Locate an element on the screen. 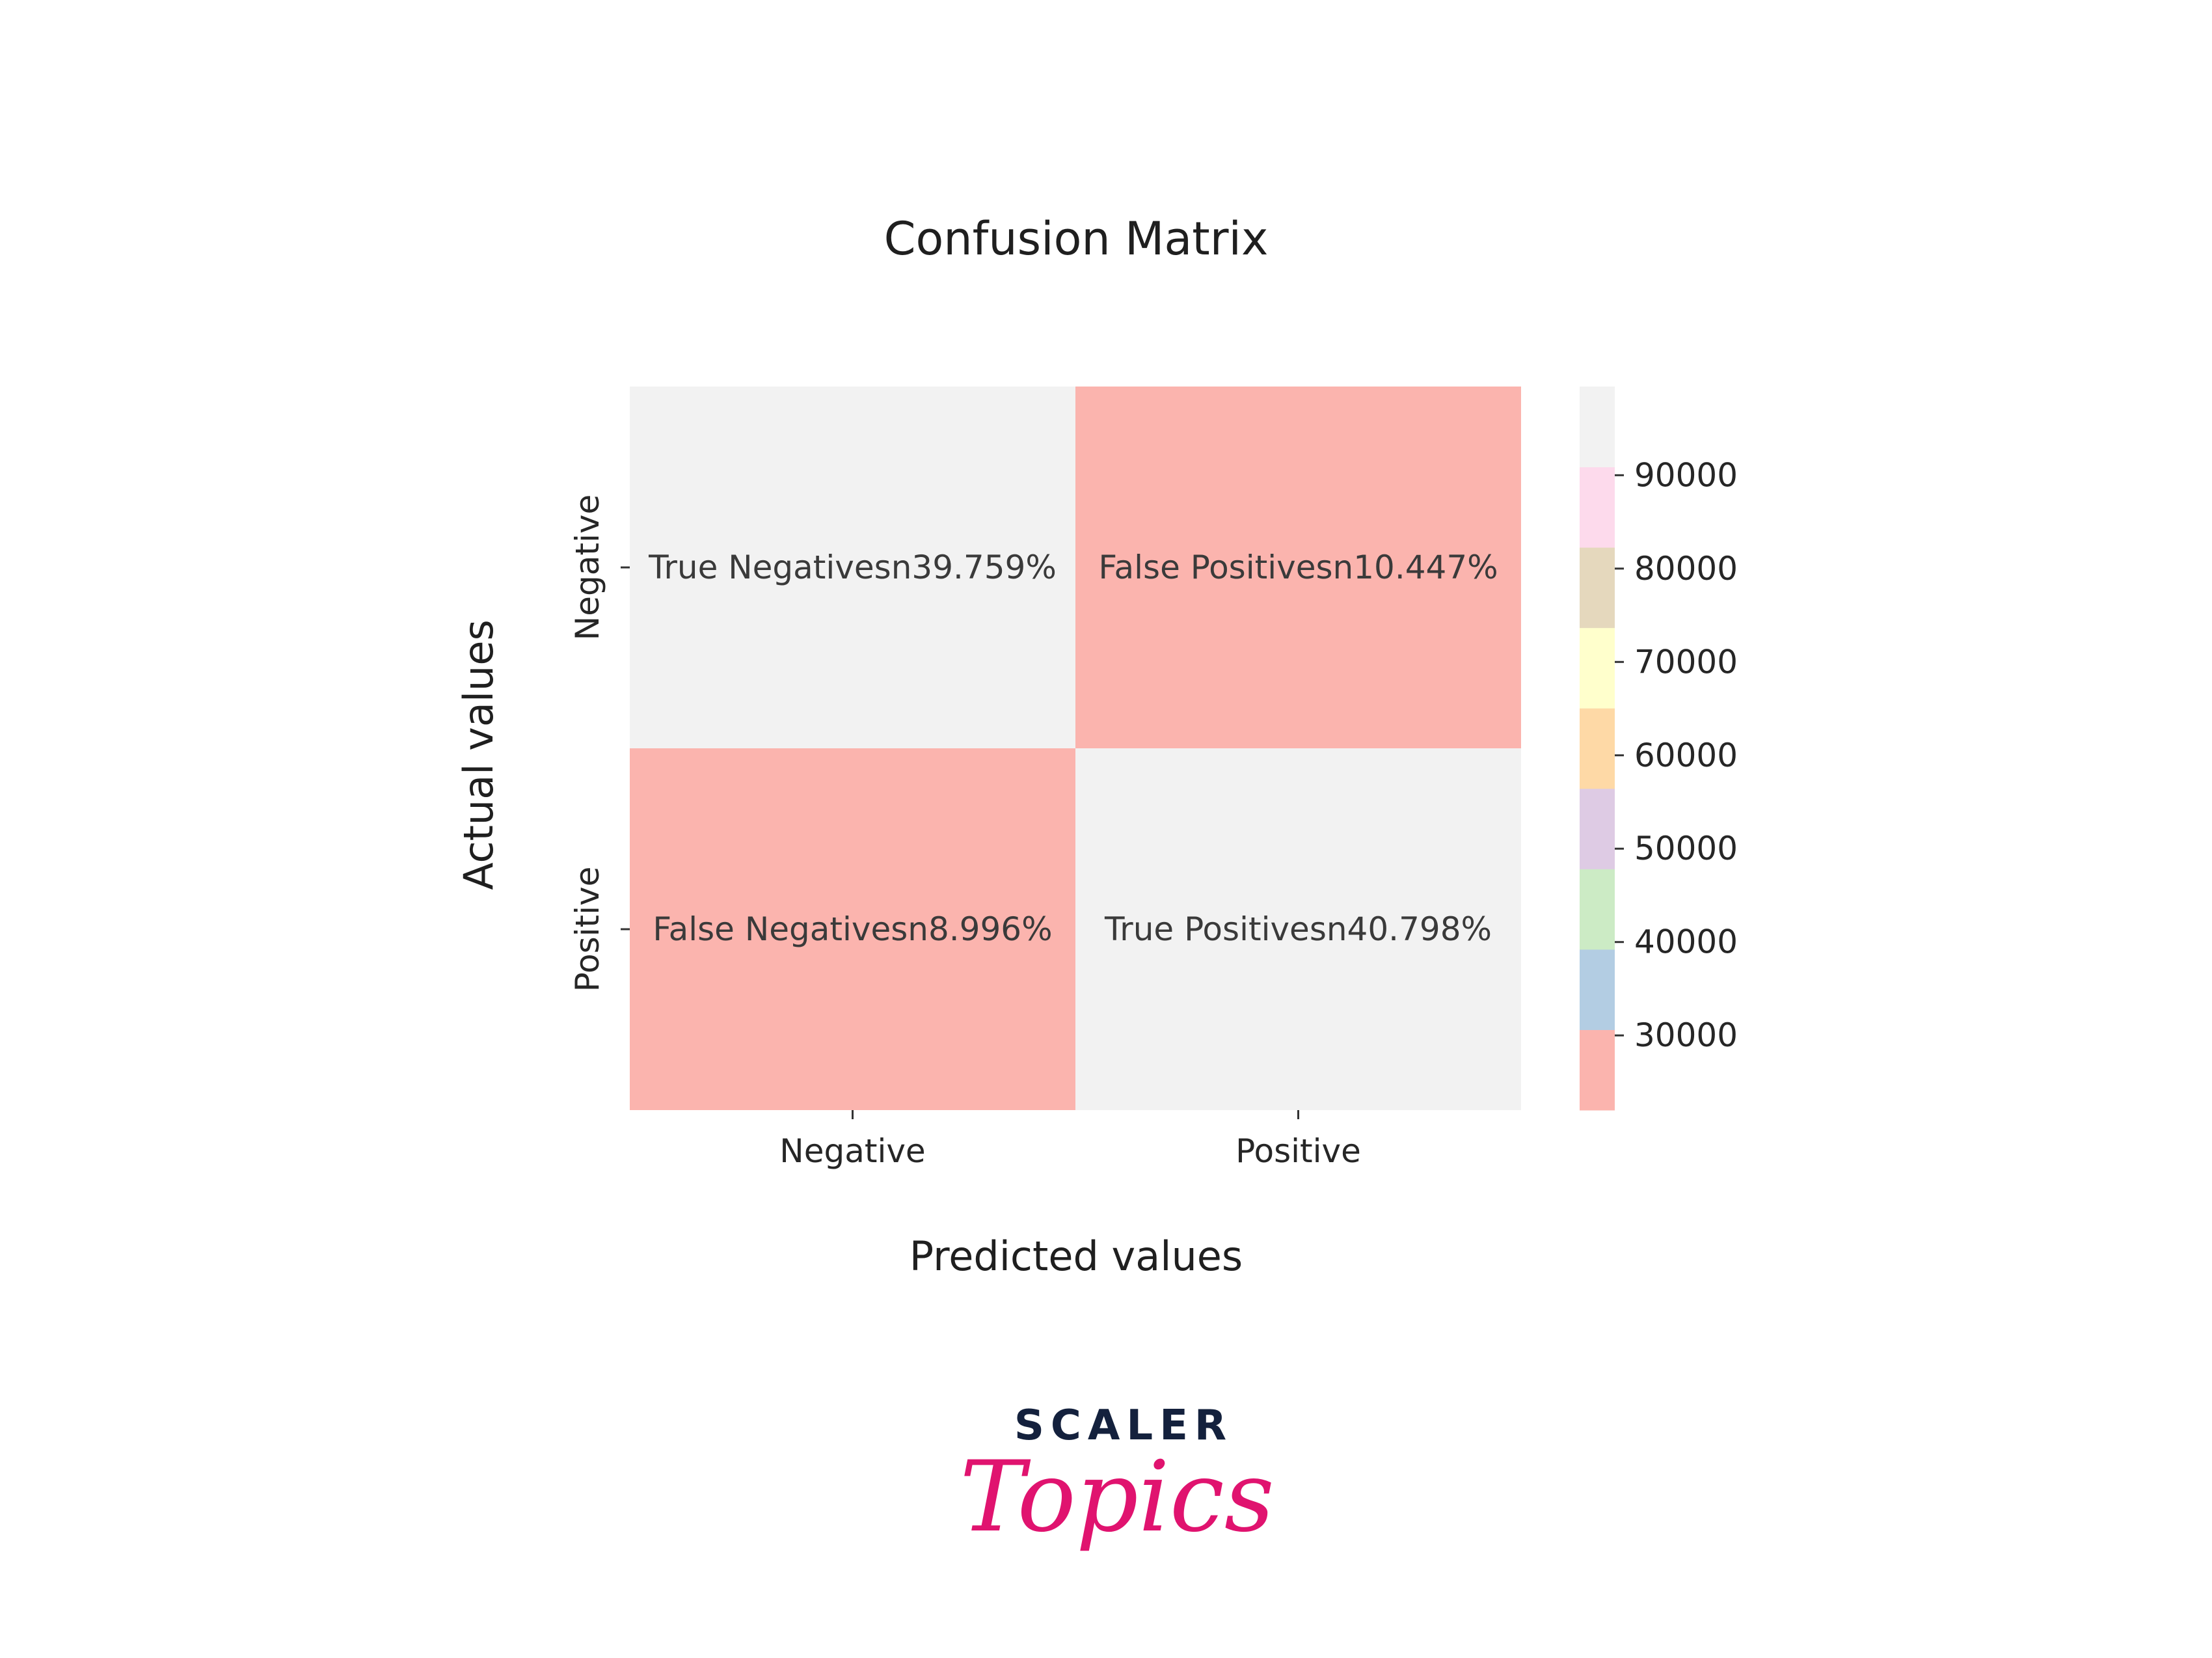 The width and height of the screenshot is (2212, 1658). x-axis-ticks: Negative Positive is located at coordinates (1070, 1140).